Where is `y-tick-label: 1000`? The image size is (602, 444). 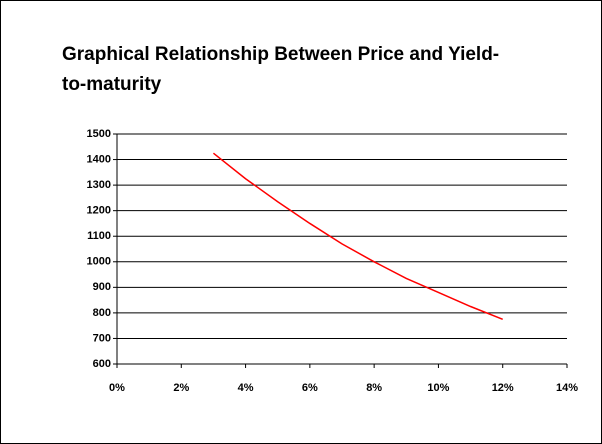
y-tick-label: 1000 is located at coordinates (99, 262).